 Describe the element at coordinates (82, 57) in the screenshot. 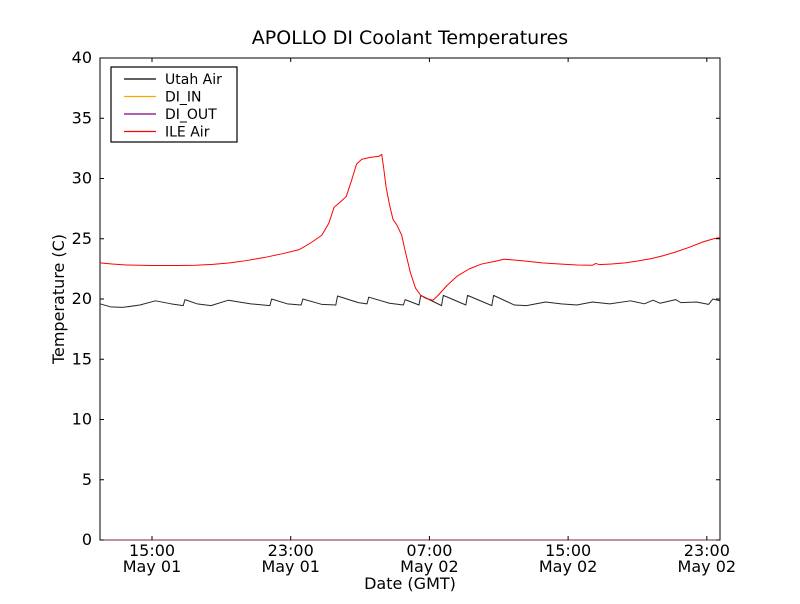

I see `y-tick-label: 40` at that location.